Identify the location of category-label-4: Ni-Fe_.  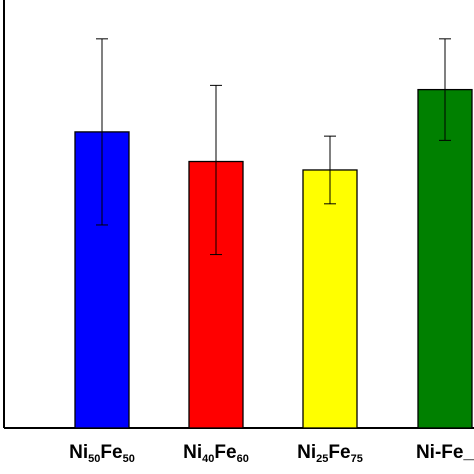
(444, 452).